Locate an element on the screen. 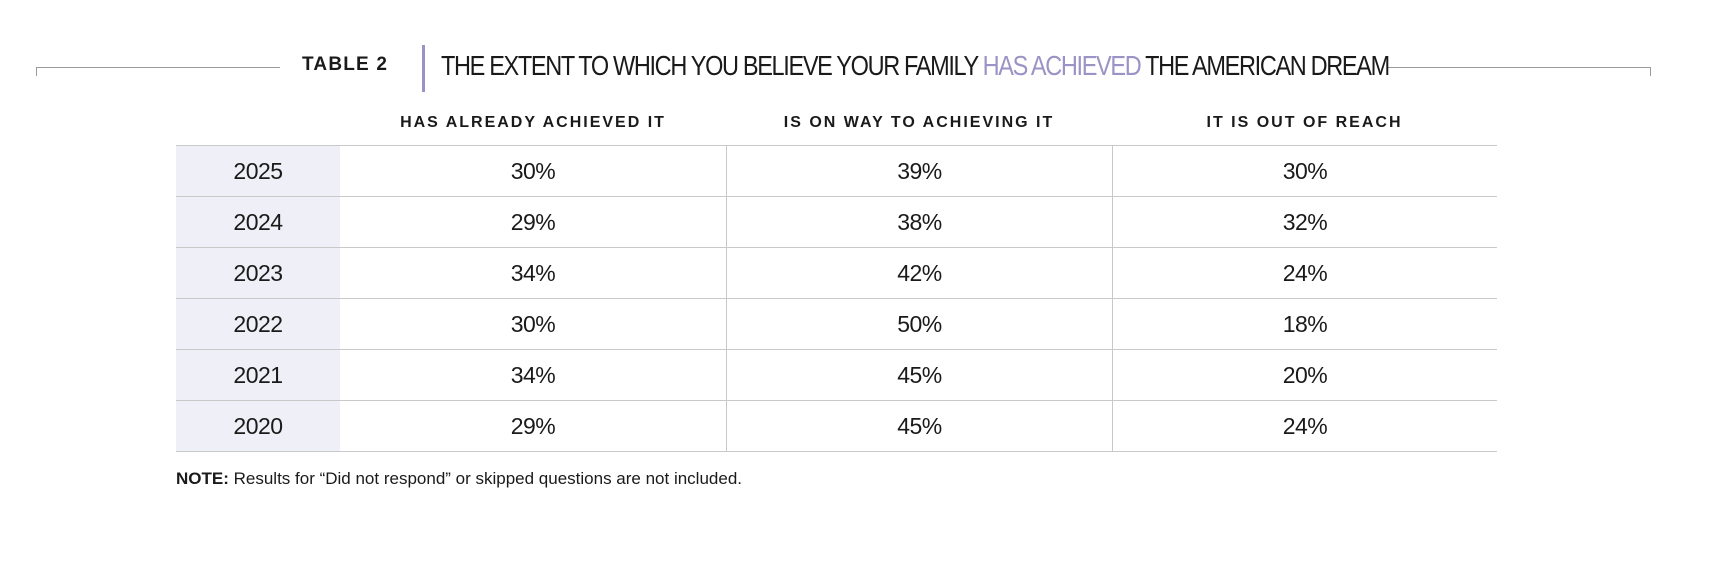  table-row-2024: 2024 29% 38% 32% is located at coordinates (836, 221).